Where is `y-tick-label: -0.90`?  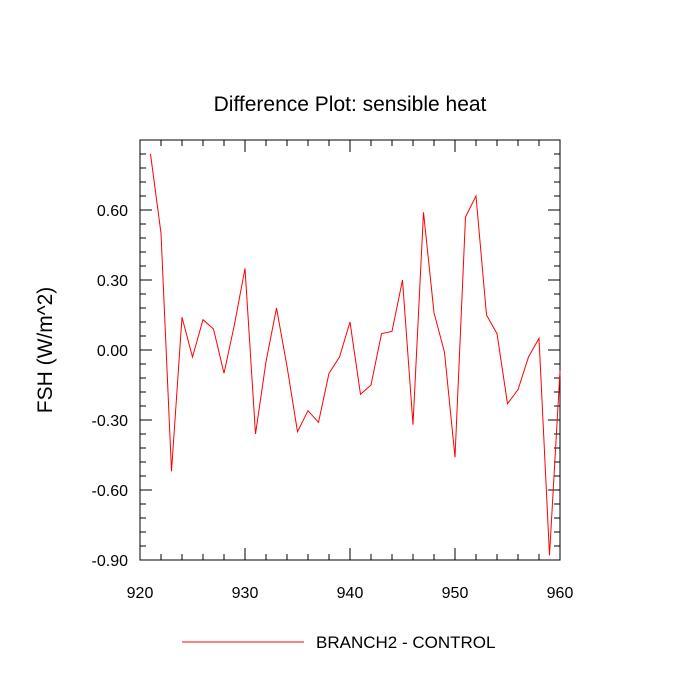
y-tick-label: -0.90 is located at coordinates (110, 561).